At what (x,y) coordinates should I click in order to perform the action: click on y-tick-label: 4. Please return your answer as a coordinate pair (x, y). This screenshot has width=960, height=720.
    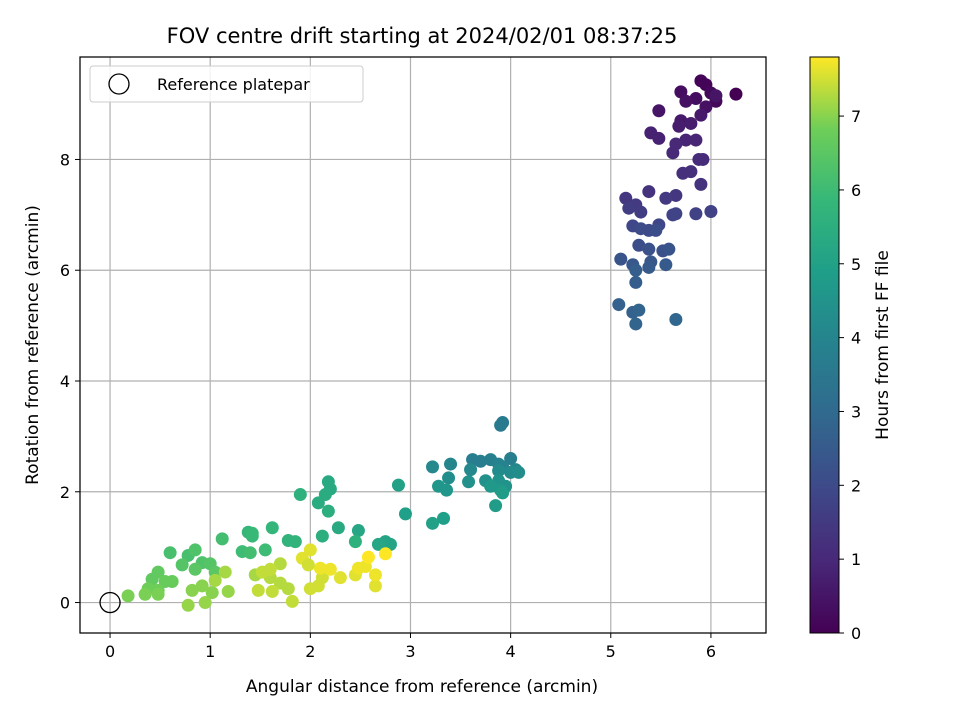
    Looking at the image, I should click on (65, 381).